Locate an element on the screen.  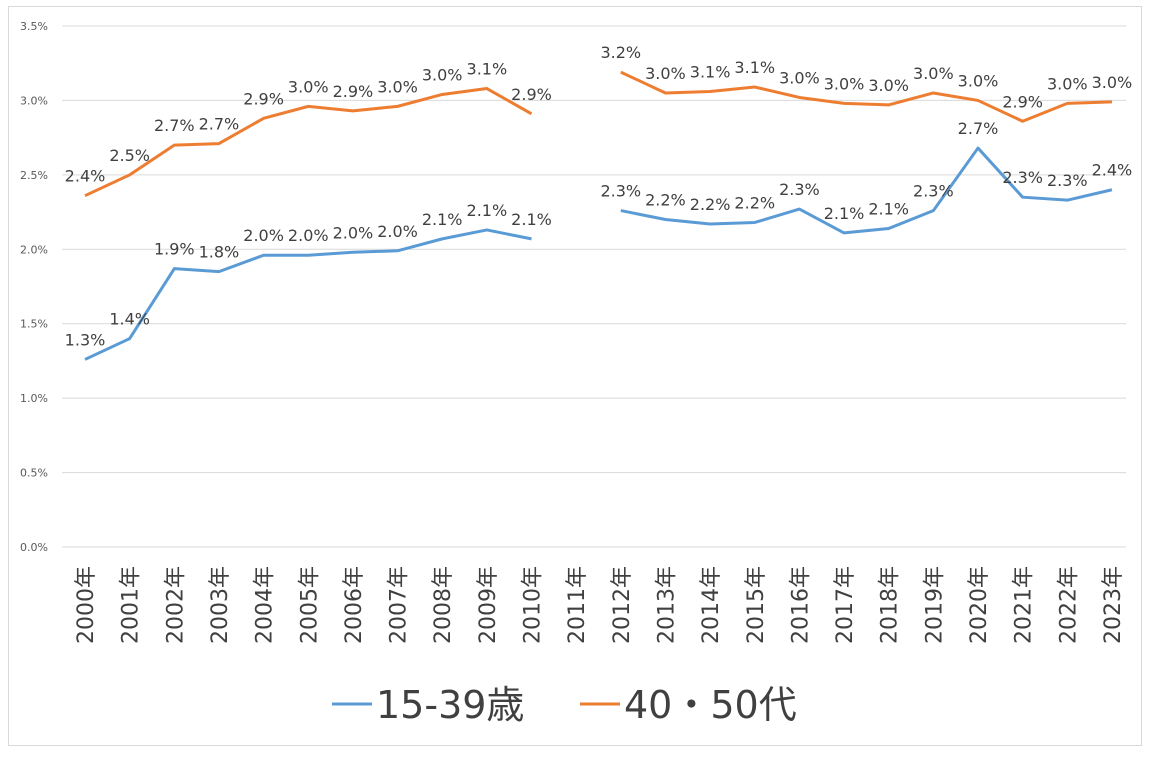
x-tick-label: 2003年 is located at coordinates (220, 605).